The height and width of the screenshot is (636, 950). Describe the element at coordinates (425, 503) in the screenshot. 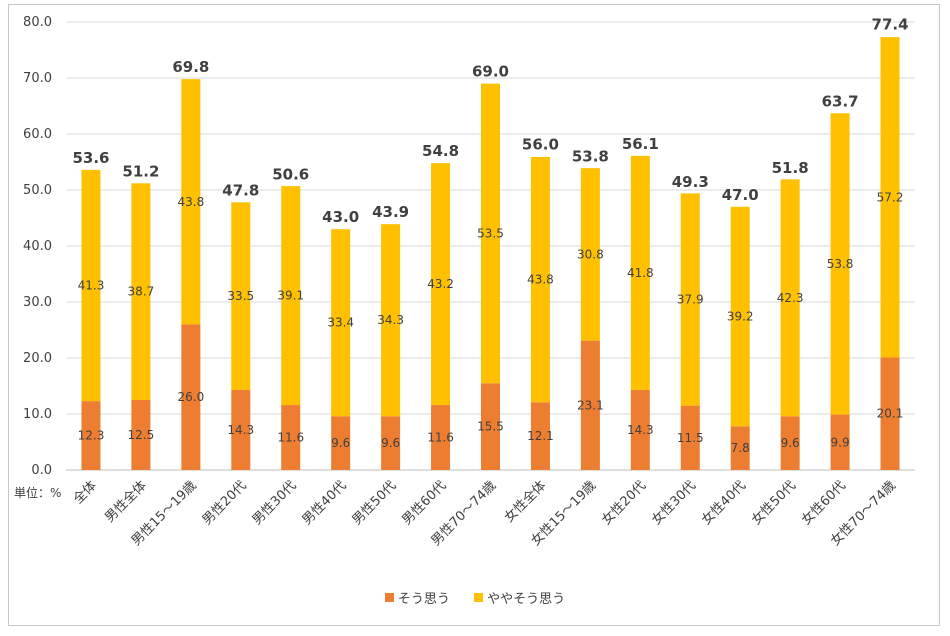

I see `x-category-label: 男性60代` at that location.